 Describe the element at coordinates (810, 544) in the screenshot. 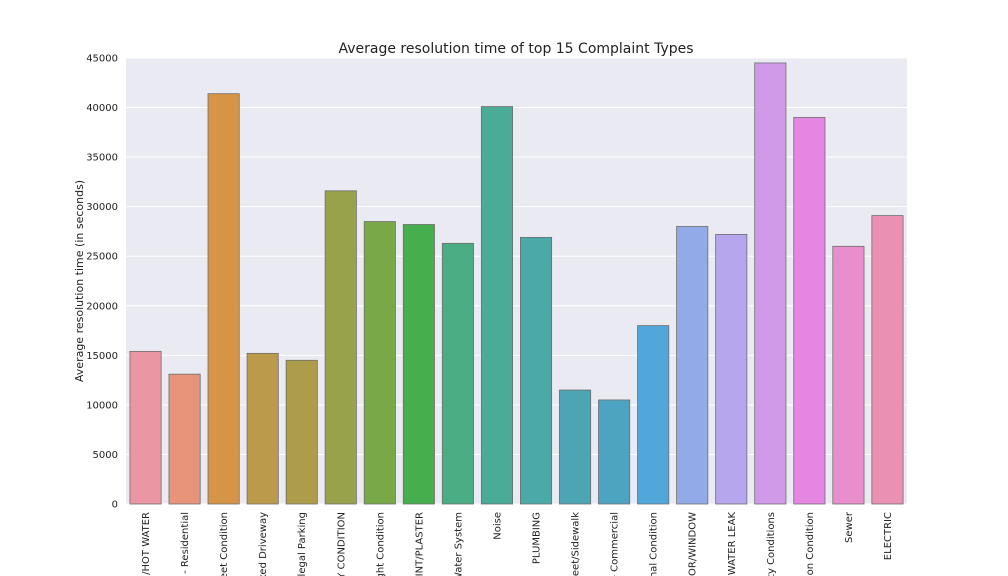

I see `x-tick-label: ation Condition` at that location.